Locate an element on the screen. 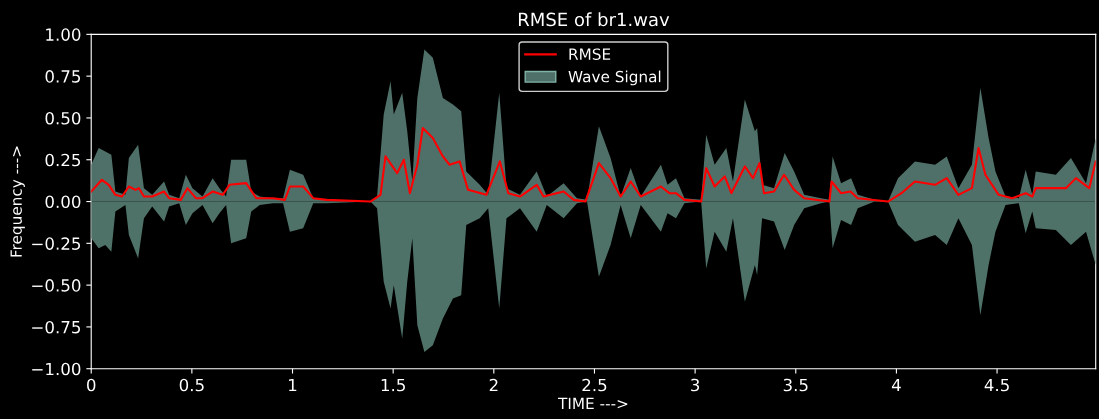 The image size is (1099, 419). x-tick-label: 1.5 is located at coordinates (393, 385).